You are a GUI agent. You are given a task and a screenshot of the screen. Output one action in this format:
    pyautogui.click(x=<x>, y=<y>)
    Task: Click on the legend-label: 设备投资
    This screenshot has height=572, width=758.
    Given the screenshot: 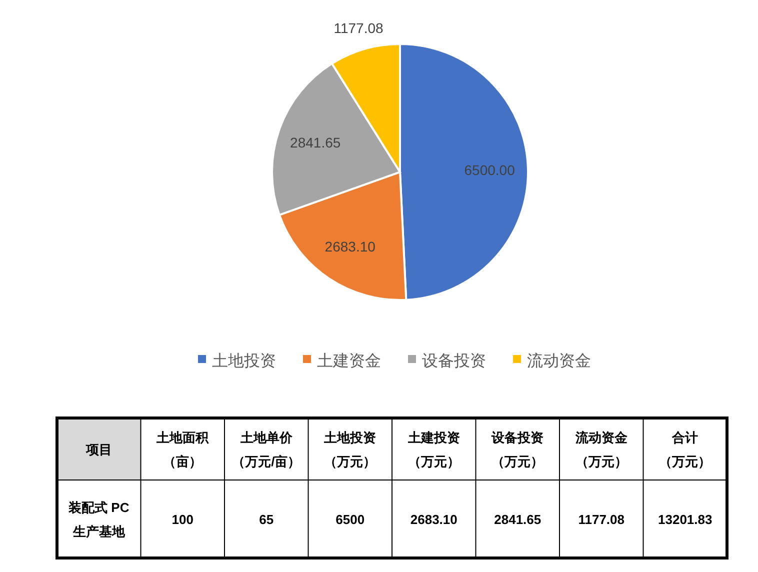 What is the action you would take?
    pyautogui.click(x=454, y=361)
    